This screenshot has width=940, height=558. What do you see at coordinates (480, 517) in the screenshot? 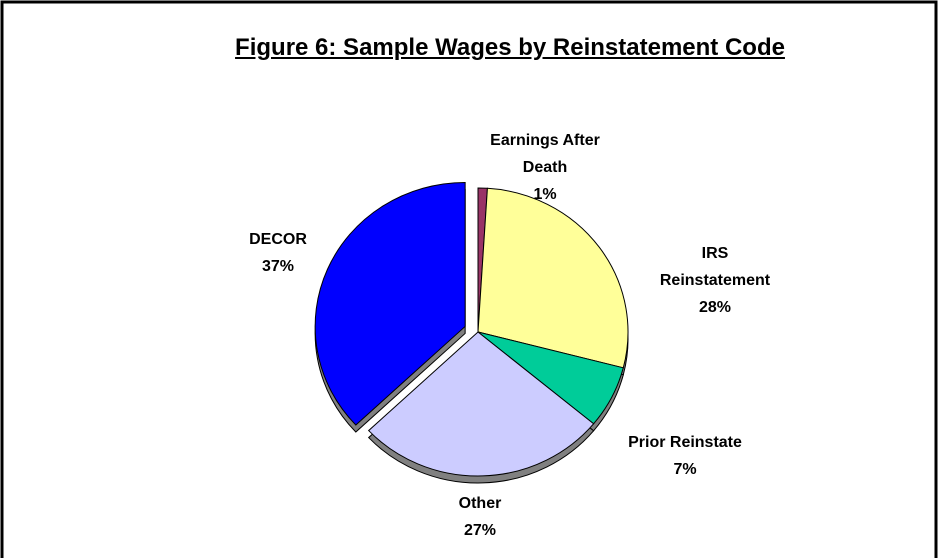
I see `slice-label: Other 27%` at bounding box center [480, 517].